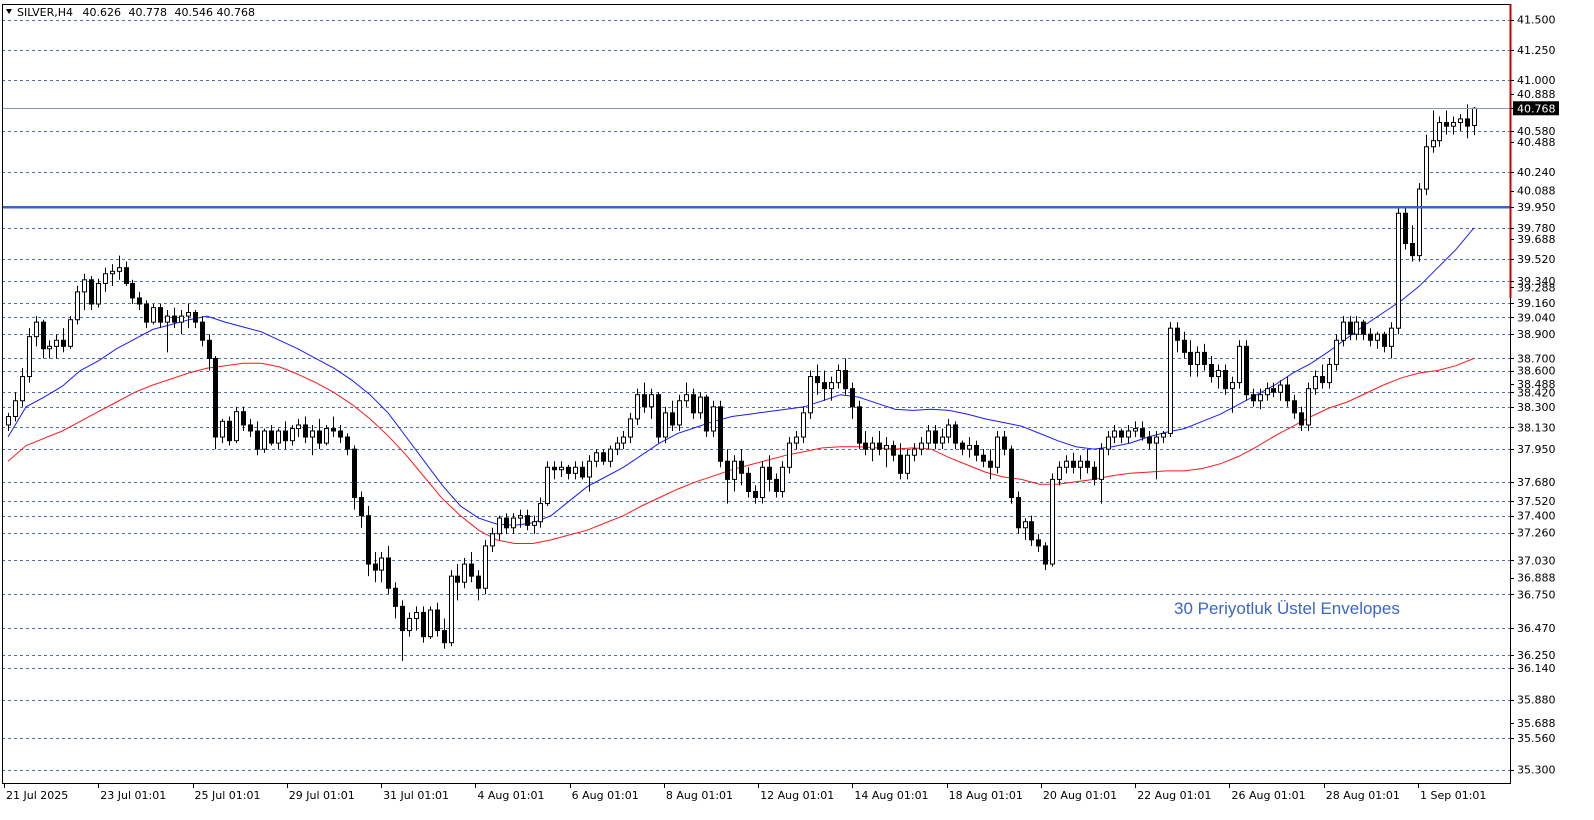 The height and width of the screenshot is (820, 1594). What do you see at coordinates (416, 795) in the screenshot?
I see `time-label: 31 Jul 01:01` at bounding box center [416, 795].